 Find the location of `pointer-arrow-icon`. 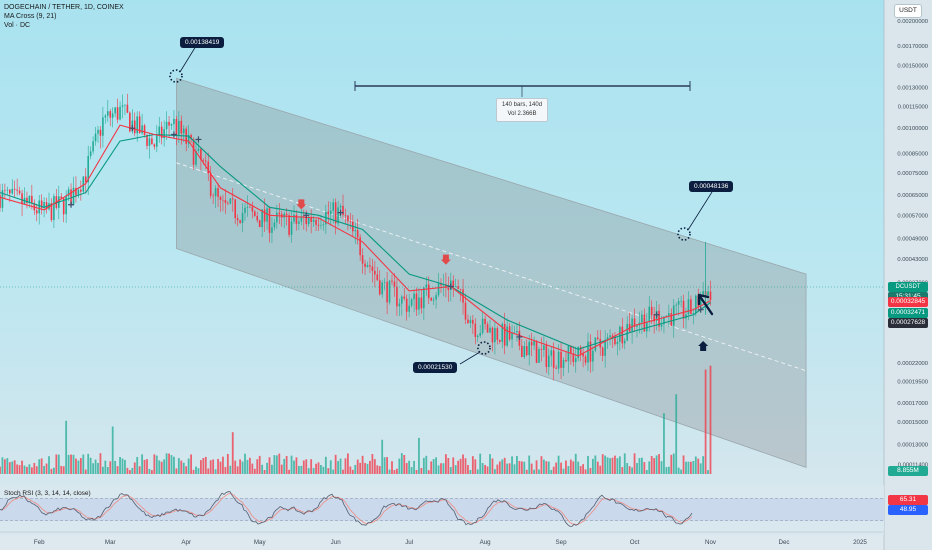

pointer-arrow-icon is located at coordinates (705, 304).